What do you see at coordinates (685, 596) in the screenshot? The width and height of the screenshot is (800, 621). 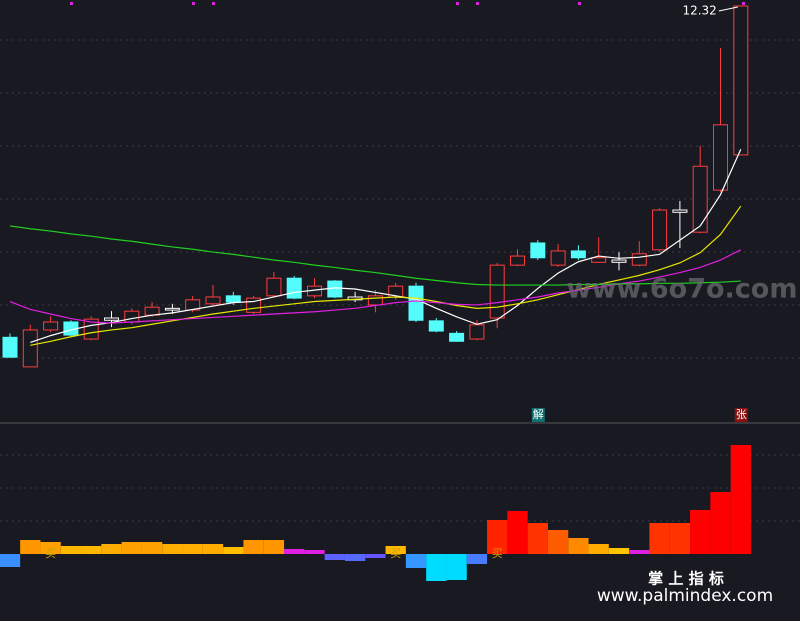 I see `site: www.palmindex.com` at bounding box center [685, 596].